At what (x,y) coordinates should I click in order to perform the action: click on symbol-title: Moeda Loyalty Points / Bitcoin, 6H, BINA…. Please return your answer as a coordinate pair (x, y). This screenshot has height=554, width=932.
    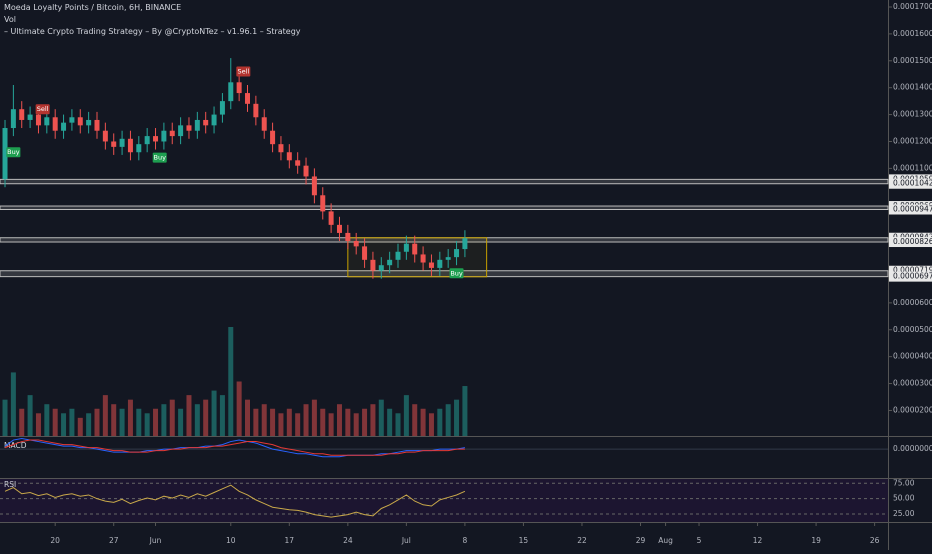
    Looking at the image, I should click on (93, 7).